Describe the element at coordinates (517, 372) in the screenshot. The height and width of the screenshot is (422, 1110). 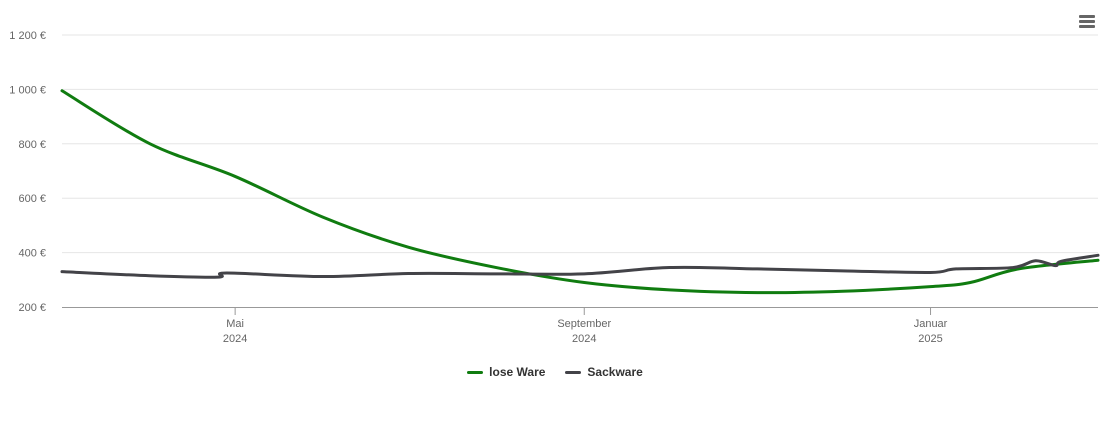
I see `legend-label: lose Ware` at that location.